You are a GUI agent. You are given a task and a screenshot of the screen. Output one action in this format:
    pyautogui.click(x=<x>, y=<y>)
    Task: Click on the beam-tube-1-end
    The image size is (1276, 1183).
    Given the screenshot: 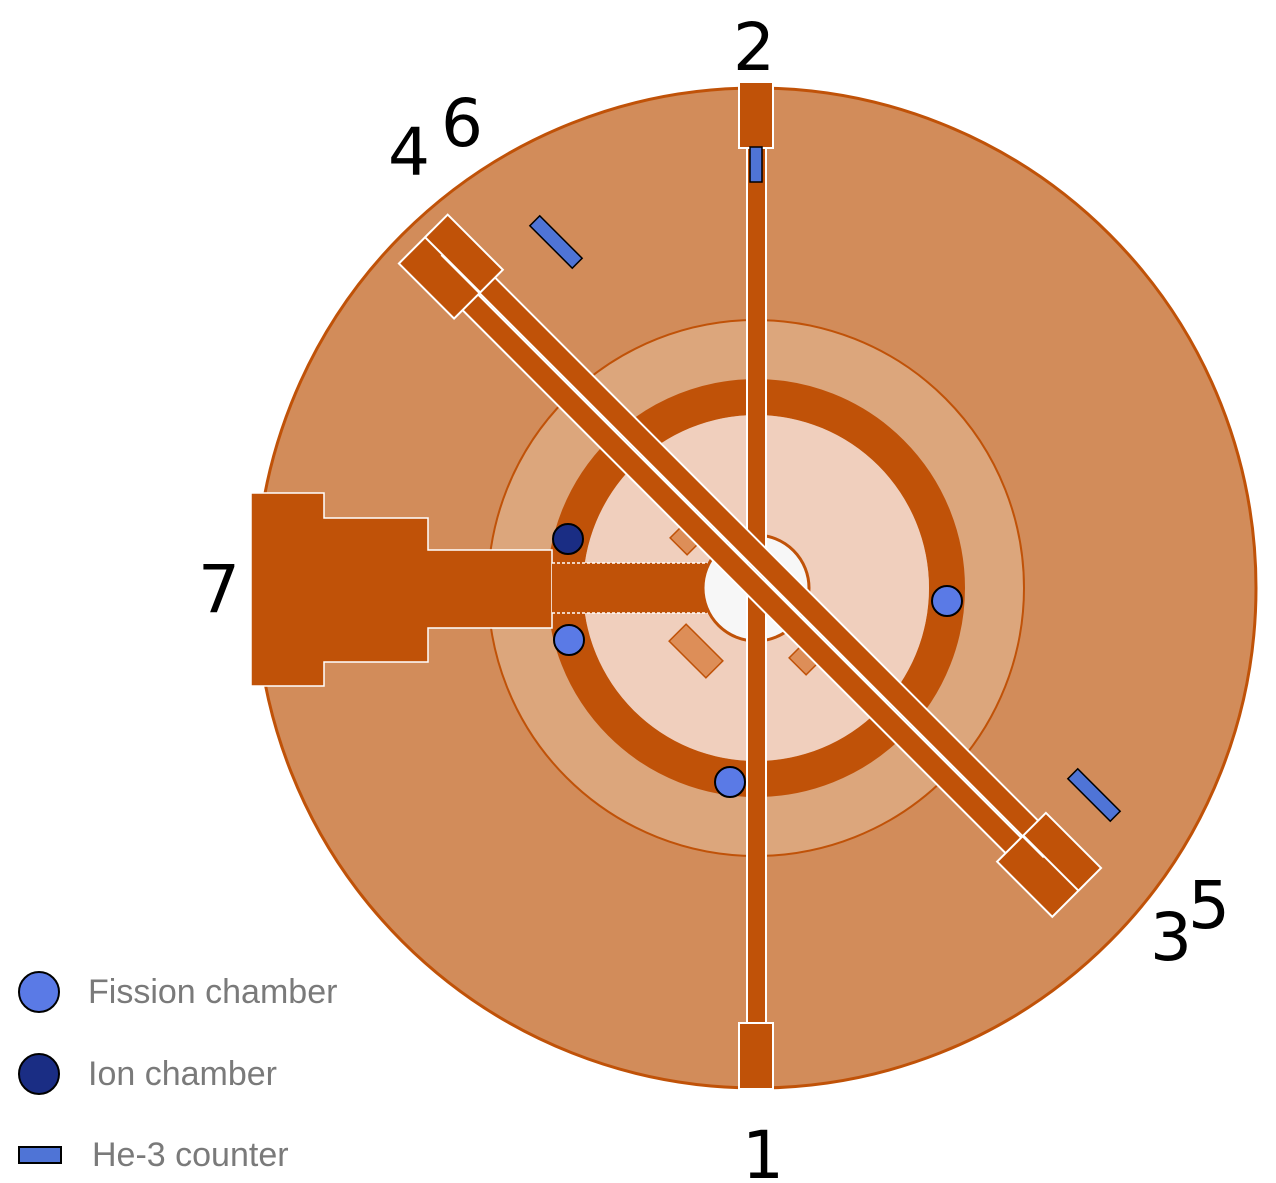 What is the action you would take?
    pyautogui.click(x=756, y=1056)
    